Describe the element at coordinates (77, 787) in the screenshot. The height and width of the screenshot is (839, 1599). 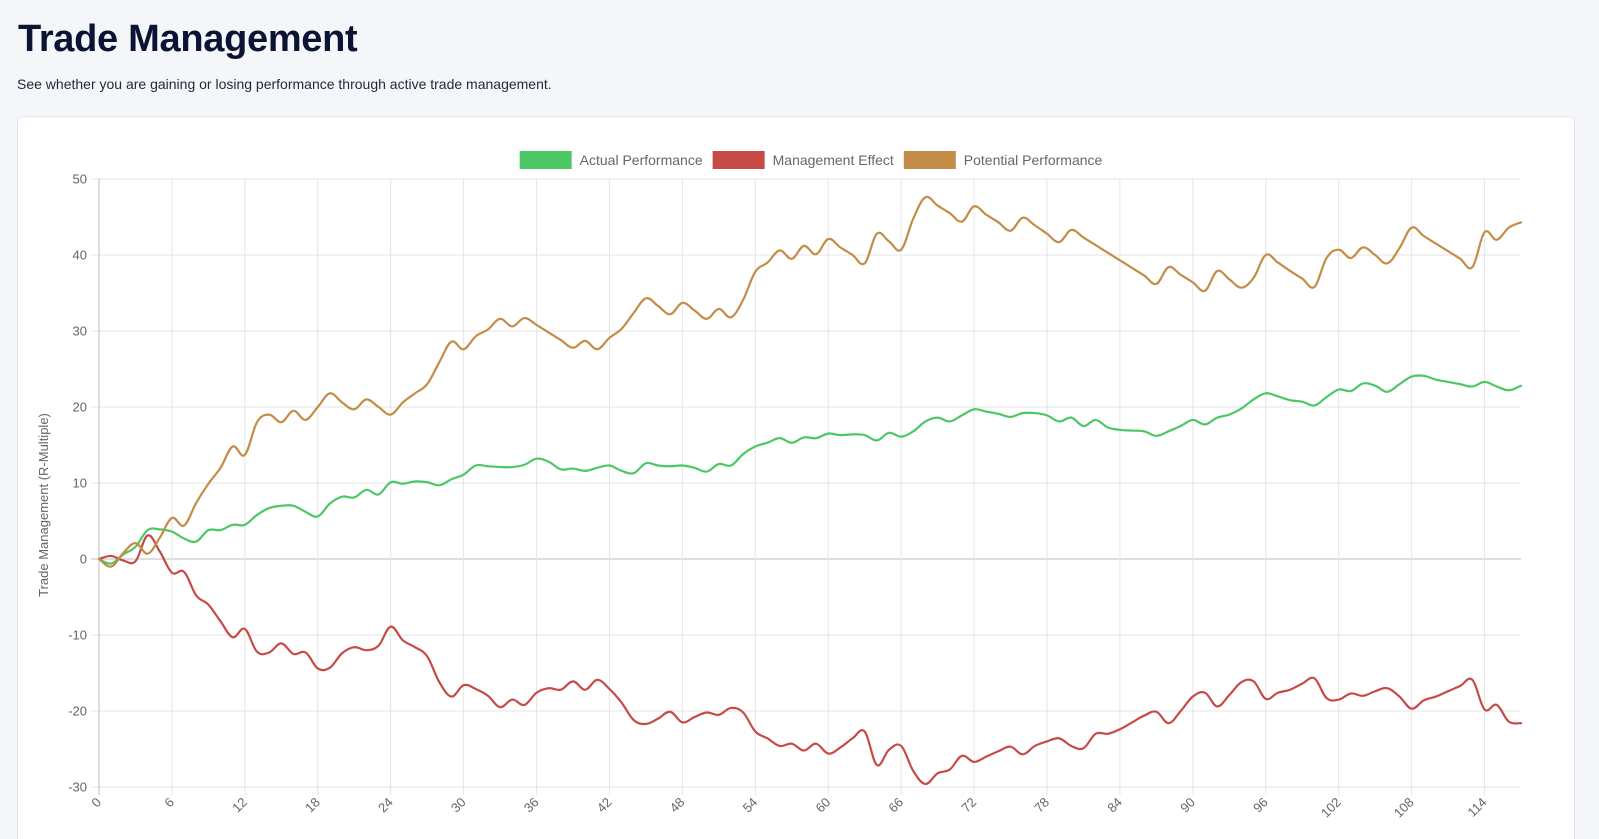
I see `y-tick-label: -30` at that location.